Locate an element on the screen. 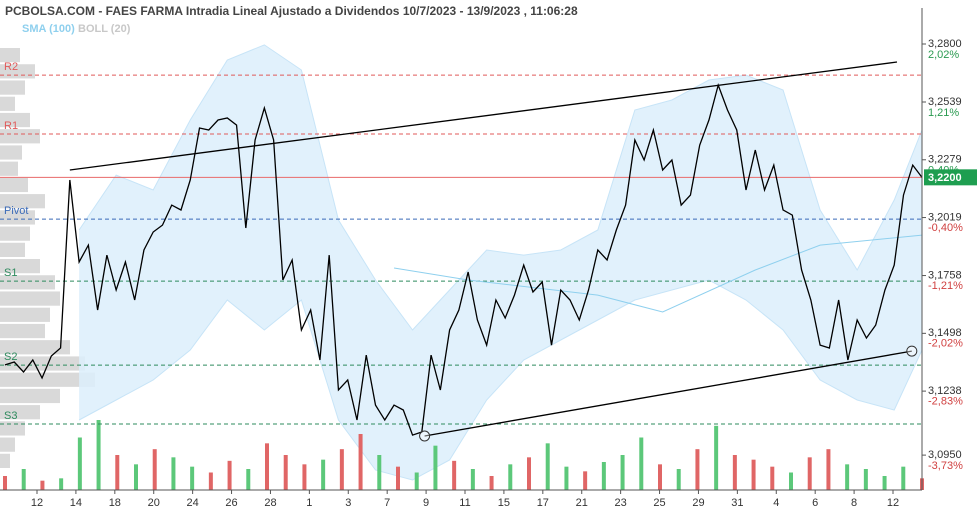  x-tick-label: 29 is located at coordinates (698, 503).